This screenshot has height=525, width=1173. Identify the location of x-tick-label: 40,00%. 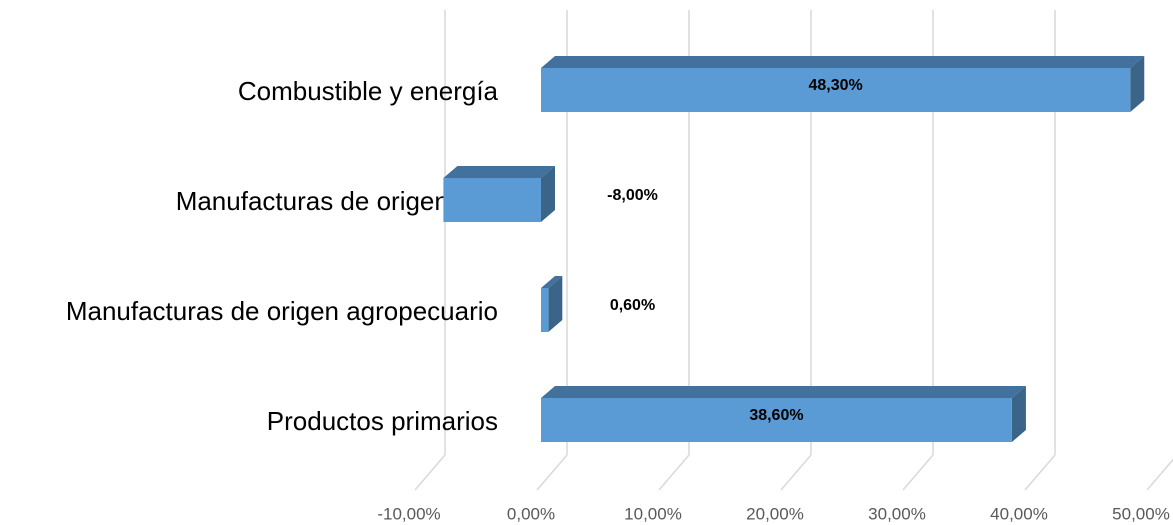
(1019, 513).